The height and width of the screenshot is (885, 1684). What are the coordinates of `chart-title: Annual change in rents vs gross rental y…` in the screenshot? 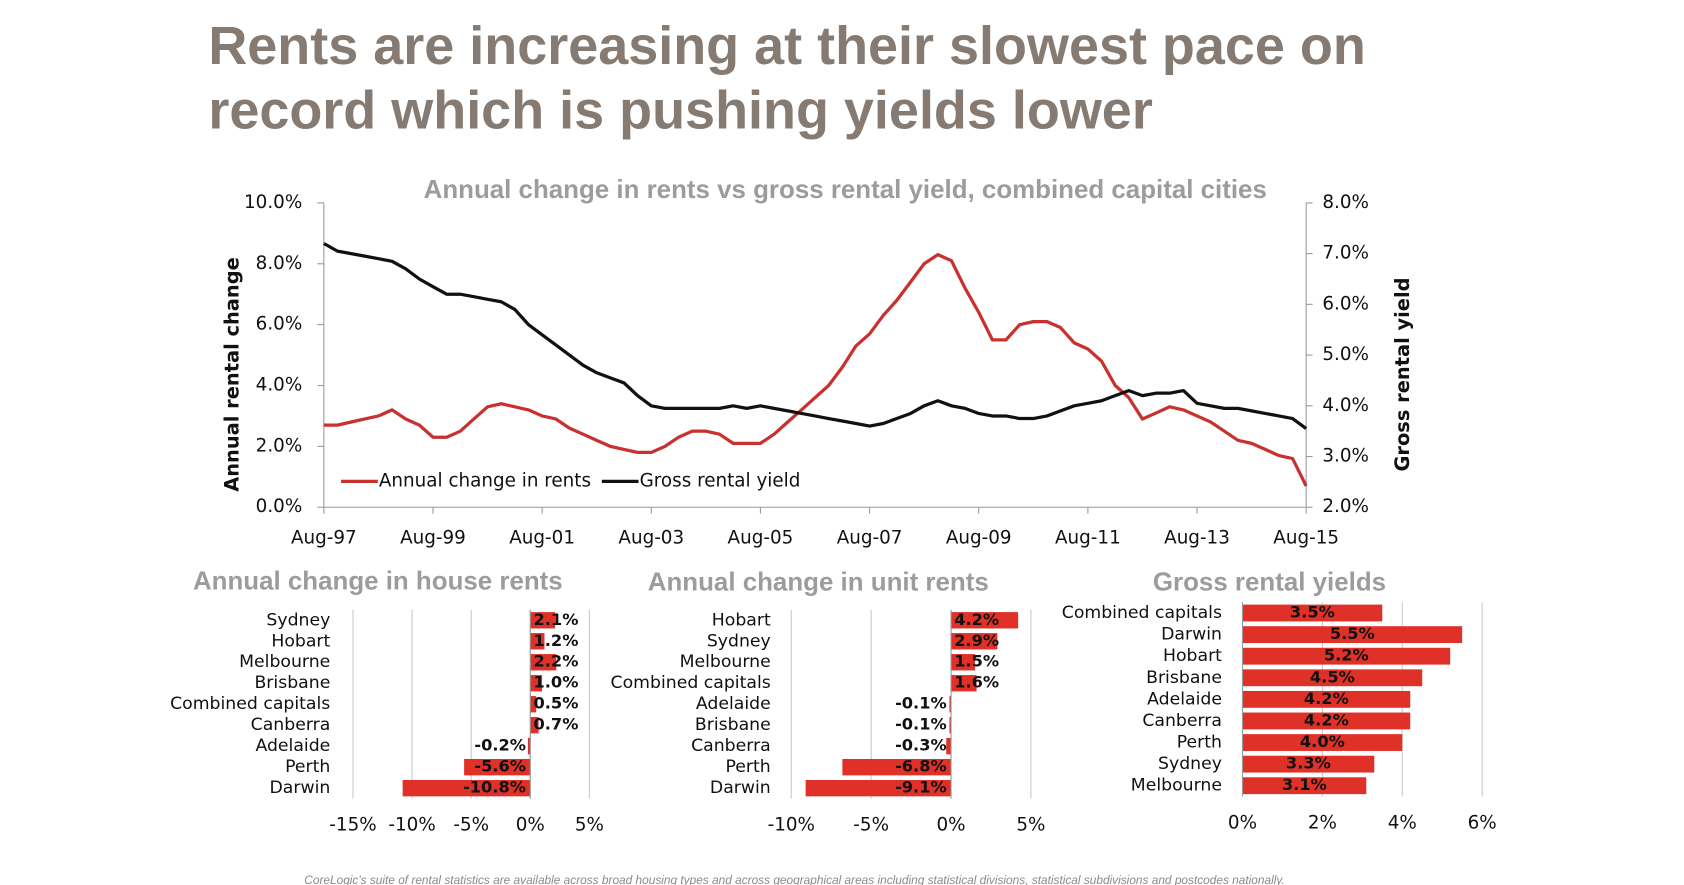 It's located at (845, 190).